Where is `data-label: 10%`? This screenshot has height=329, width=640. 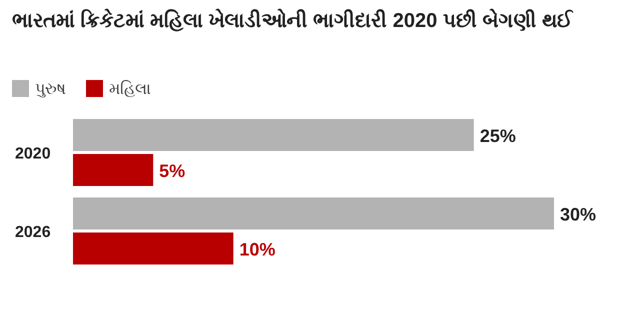 data-label: 10% is located at coordinates (257, 250).